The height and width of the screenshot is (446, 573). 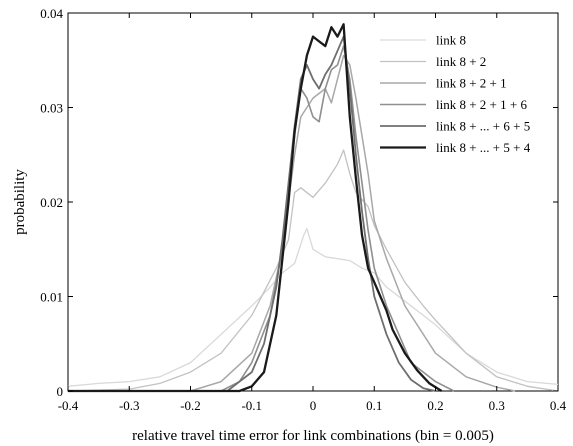 What do you see at coordinates (60, 391) in the screenshot?
I see `y-tick-label: 0` at bounding box center [60, 391].